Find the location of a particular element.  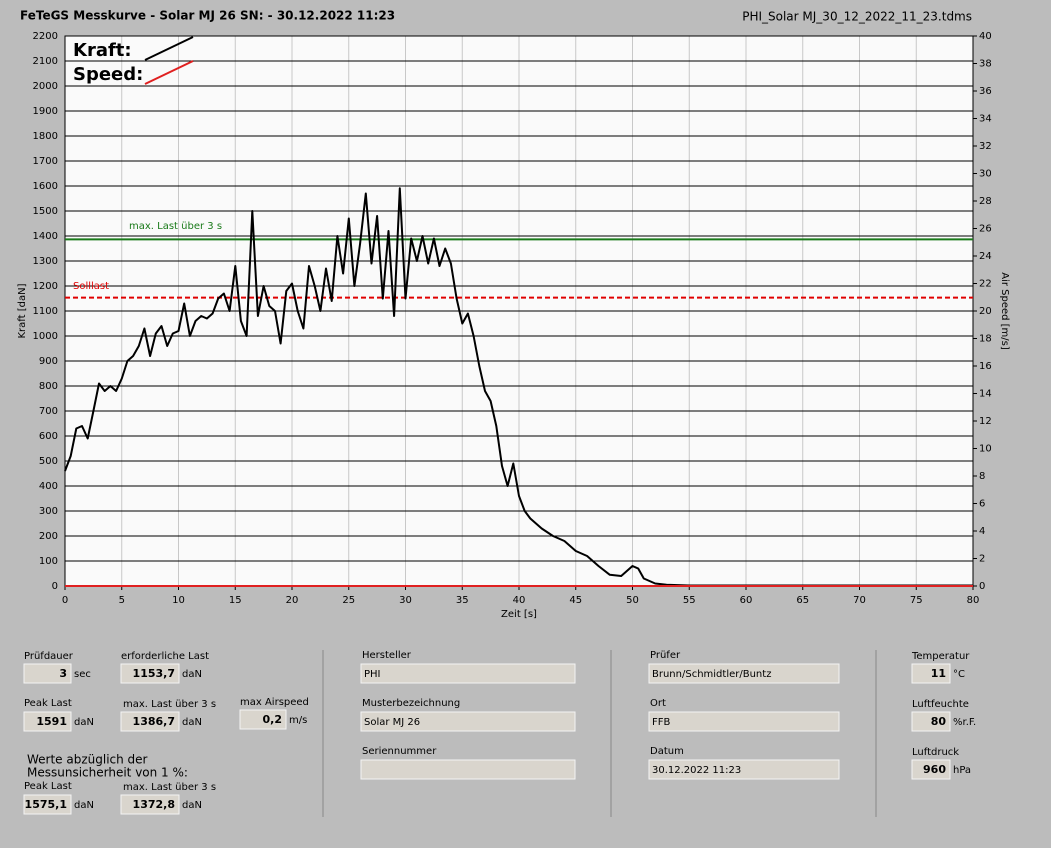

y2-tick-label: 2 is located at coordinates (982, 559).